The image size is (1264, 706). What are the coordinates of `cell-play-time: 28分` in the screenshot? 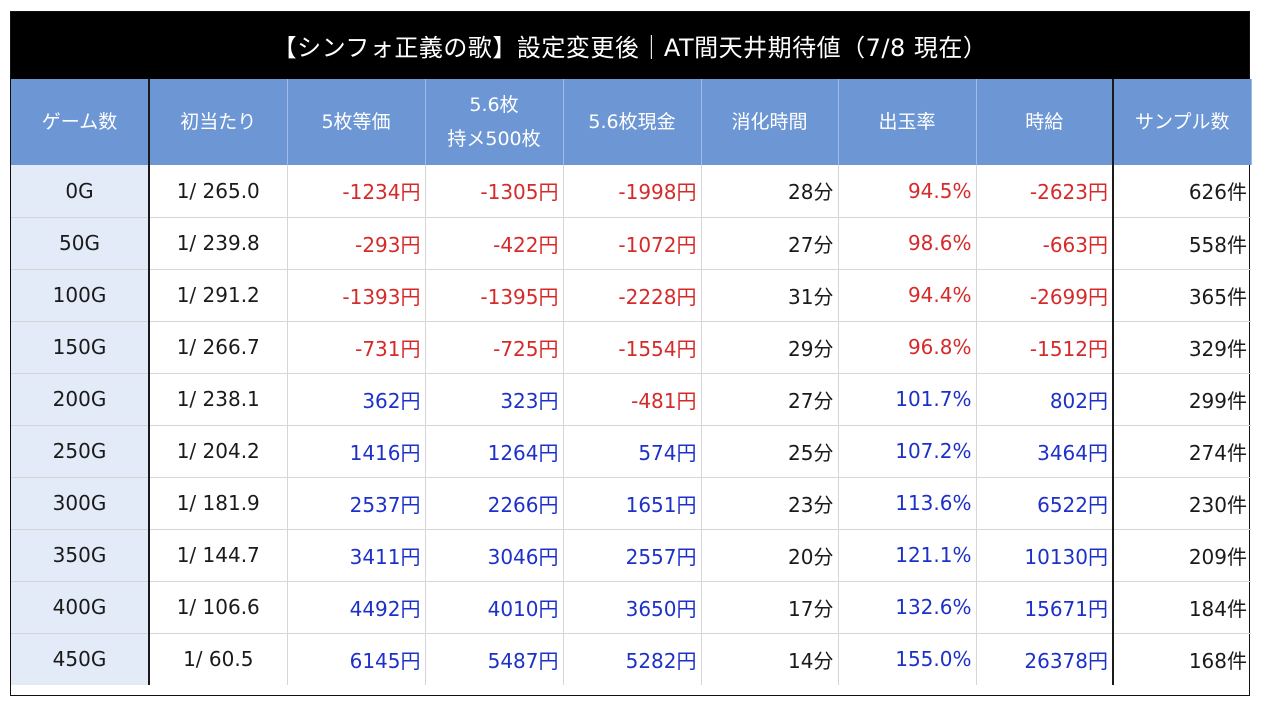 It's located at (770, 191).